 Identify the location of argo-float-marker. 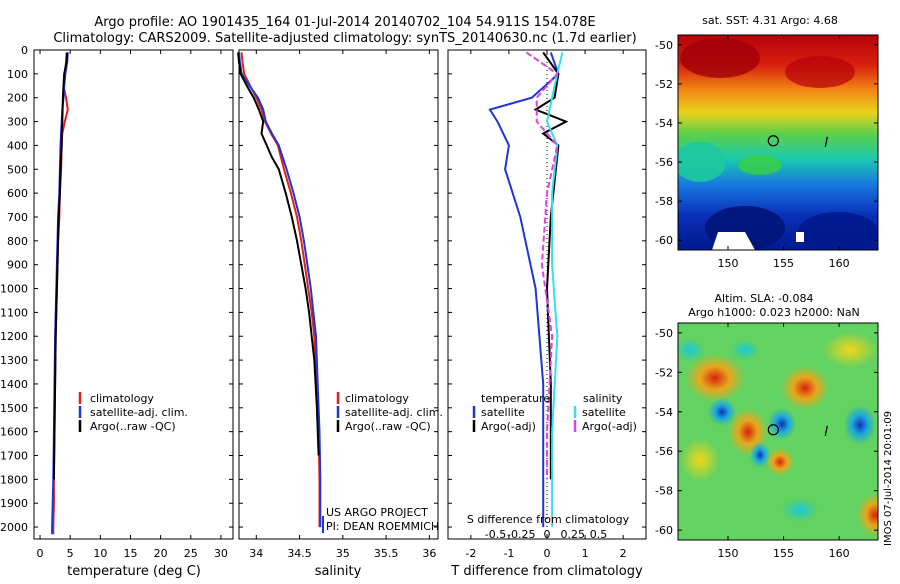
(773, 430).